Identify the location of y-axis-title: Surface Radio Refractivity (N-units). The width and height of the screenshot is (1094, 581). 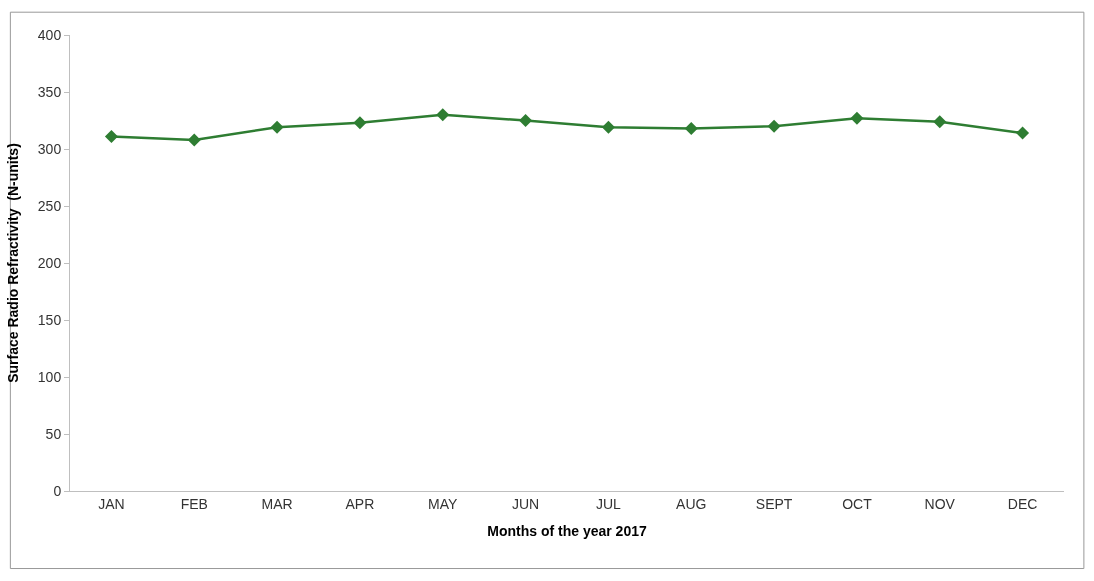
(13, 263).